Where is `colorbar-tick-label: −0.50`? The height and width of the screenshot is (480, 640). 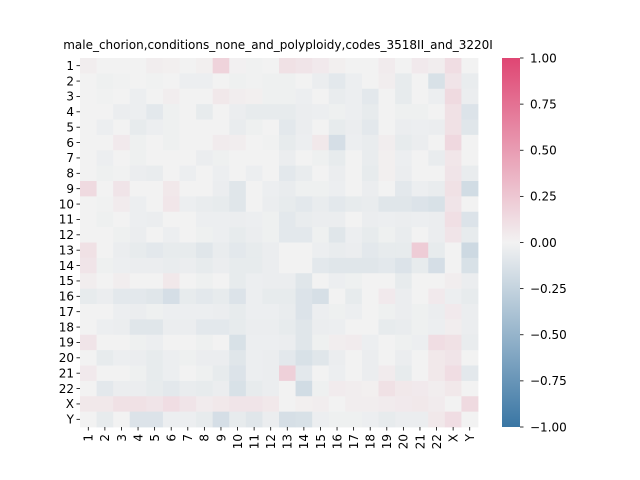
colorbar-tick-label: −0.50 is located at coordinates (548, 335).